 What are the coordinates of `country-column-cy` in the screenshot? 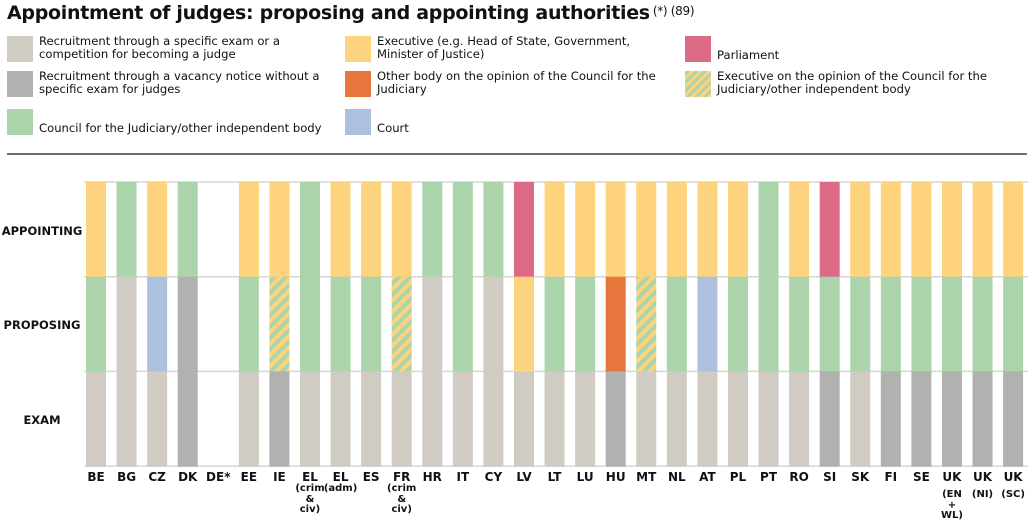 It's located at (493, 324).